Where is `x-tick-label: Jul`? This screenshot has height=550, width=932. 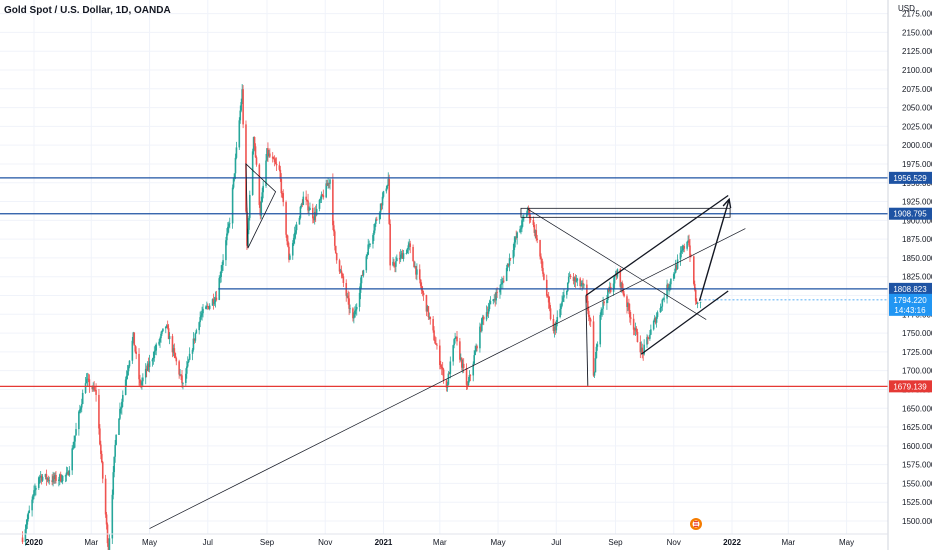
x-tick-label: Jul is located at coordinates (556, 542).